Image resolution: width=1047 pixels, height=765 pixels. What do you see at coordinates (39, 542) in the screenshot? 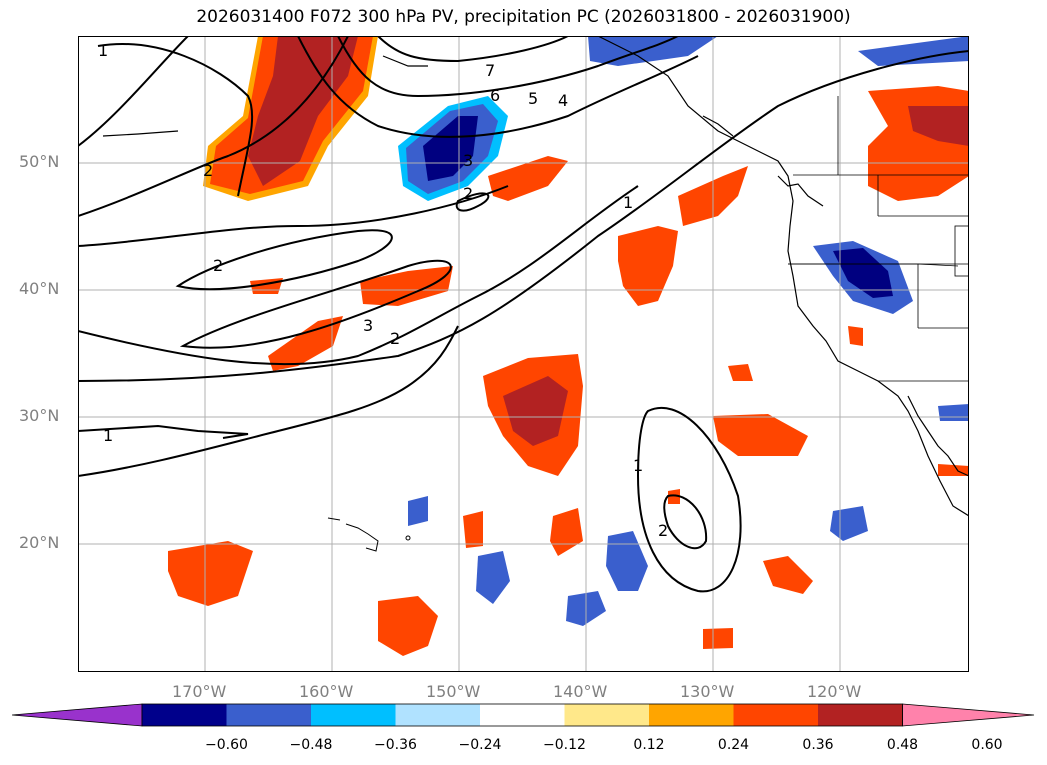
I see `lat-label: 20°N` at bounding box center [39, 542].